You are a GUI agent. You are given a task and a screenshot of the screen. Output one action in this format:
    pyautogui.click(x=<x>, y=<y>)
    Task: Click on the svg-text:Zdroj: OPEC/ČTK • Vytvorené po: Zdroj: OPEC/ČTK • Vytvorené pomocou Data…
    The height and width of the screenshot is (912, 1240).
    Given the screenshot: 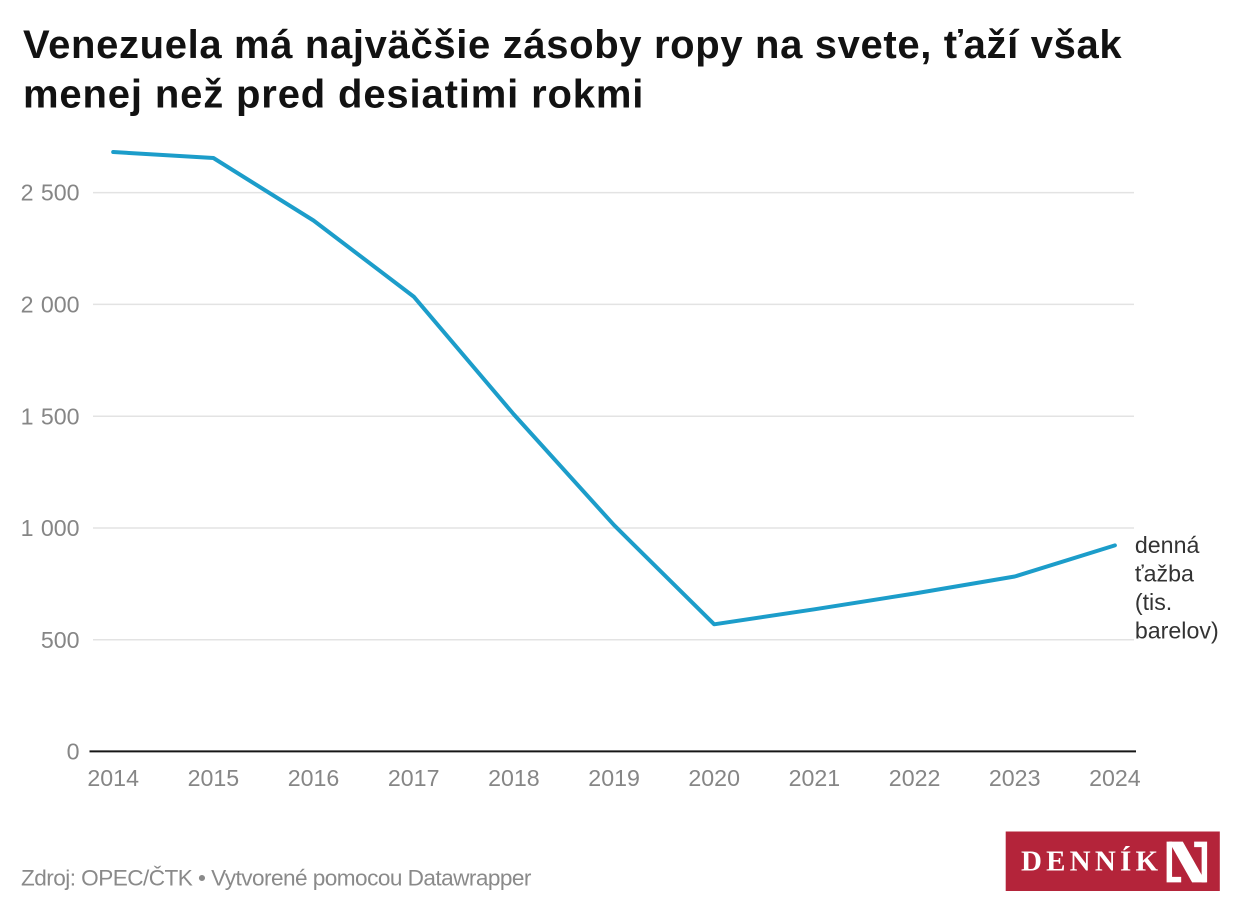 What is the action you would take?
    pyautogui.click(x=276, y=878)
    